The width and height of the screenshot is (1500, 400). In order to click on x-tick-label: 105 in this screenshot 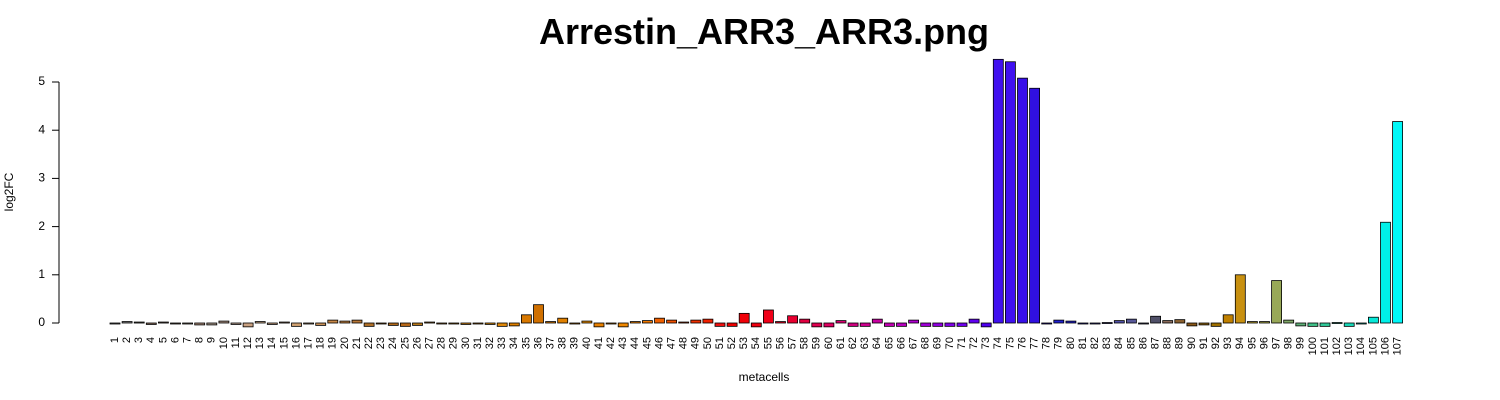, I will do `click(1373, 346)`.